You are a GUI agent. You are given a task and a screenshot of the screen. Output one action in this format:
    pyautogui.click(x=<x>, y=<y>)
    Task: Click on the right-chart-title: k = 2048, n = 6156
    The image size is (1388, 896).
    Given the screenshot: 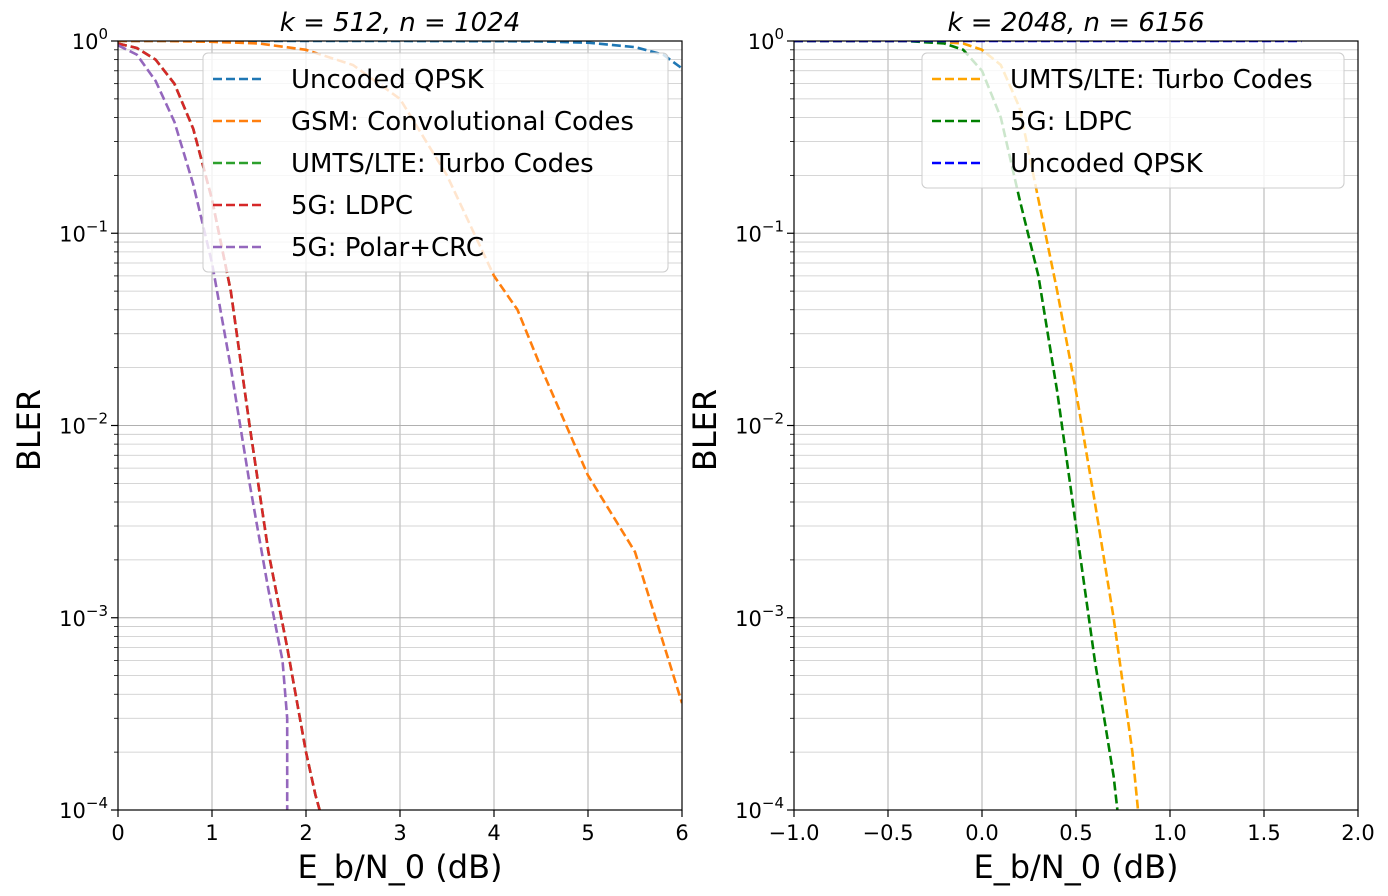 What is the action you would take?
    pyautogui.click(x=1075, y=23)
    